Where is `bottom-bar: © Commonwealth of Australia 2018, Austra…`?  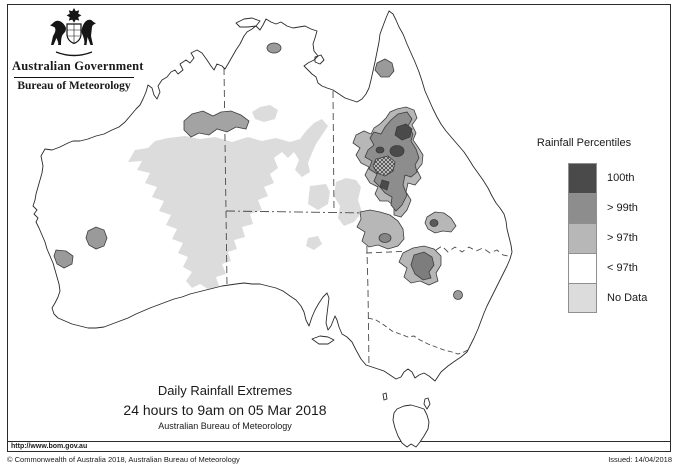
bottom-bar: © Commonwealth of Australia 2018, Austra… is located at coordinates (339, 459).